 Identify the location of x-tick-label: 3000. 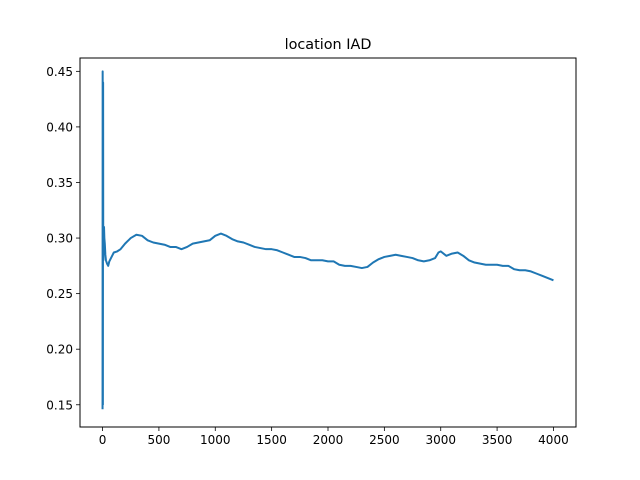
(440, 440).